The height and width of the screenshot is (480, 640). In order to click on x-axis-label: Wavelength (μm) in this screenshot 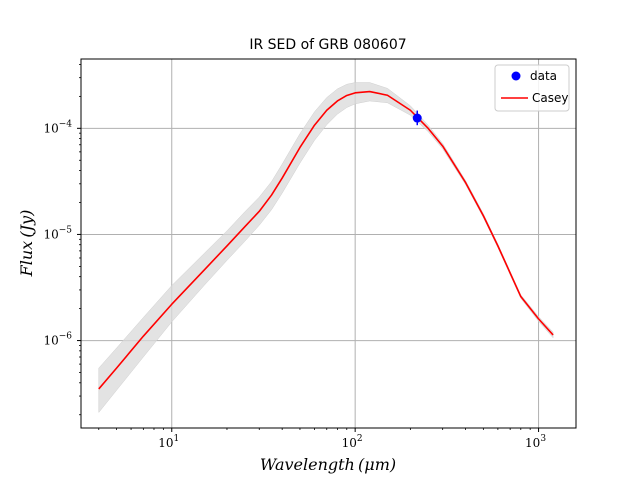, I will do `click(328, 464)`.